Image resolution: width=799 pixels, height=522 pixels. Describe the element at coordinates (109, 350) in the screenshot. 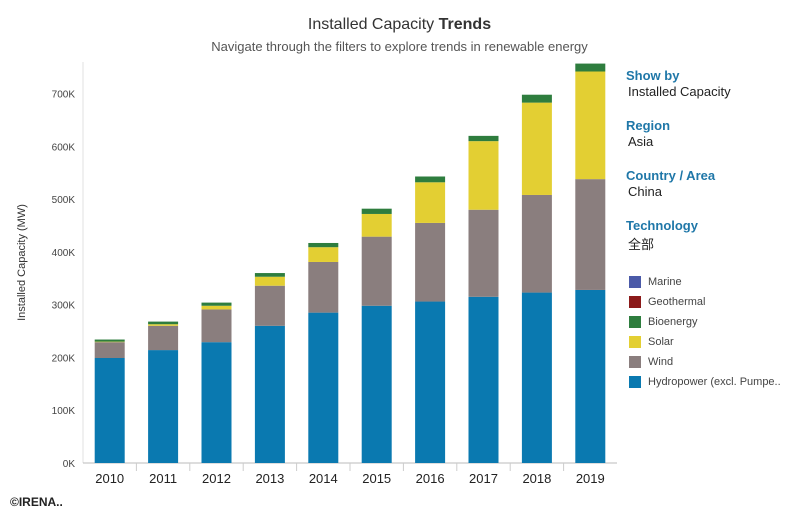

I see `bar-segment-wind-2010` at that location.